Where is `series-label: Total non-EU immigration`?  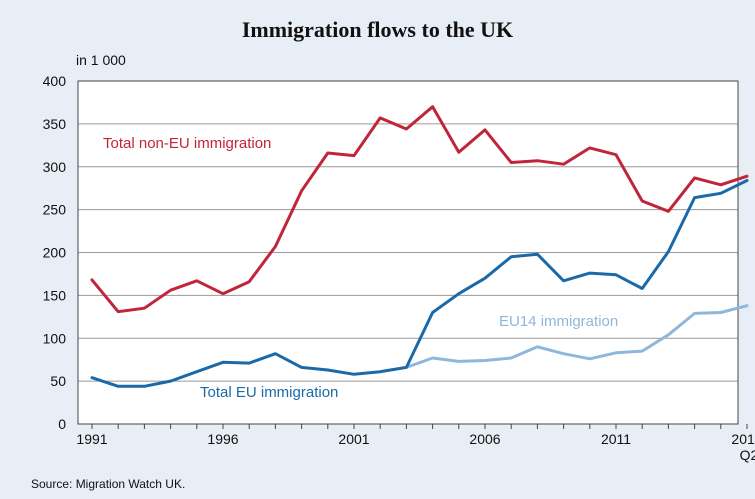
series-label: Total non-EU immigration is located at coordinates (187, 143).